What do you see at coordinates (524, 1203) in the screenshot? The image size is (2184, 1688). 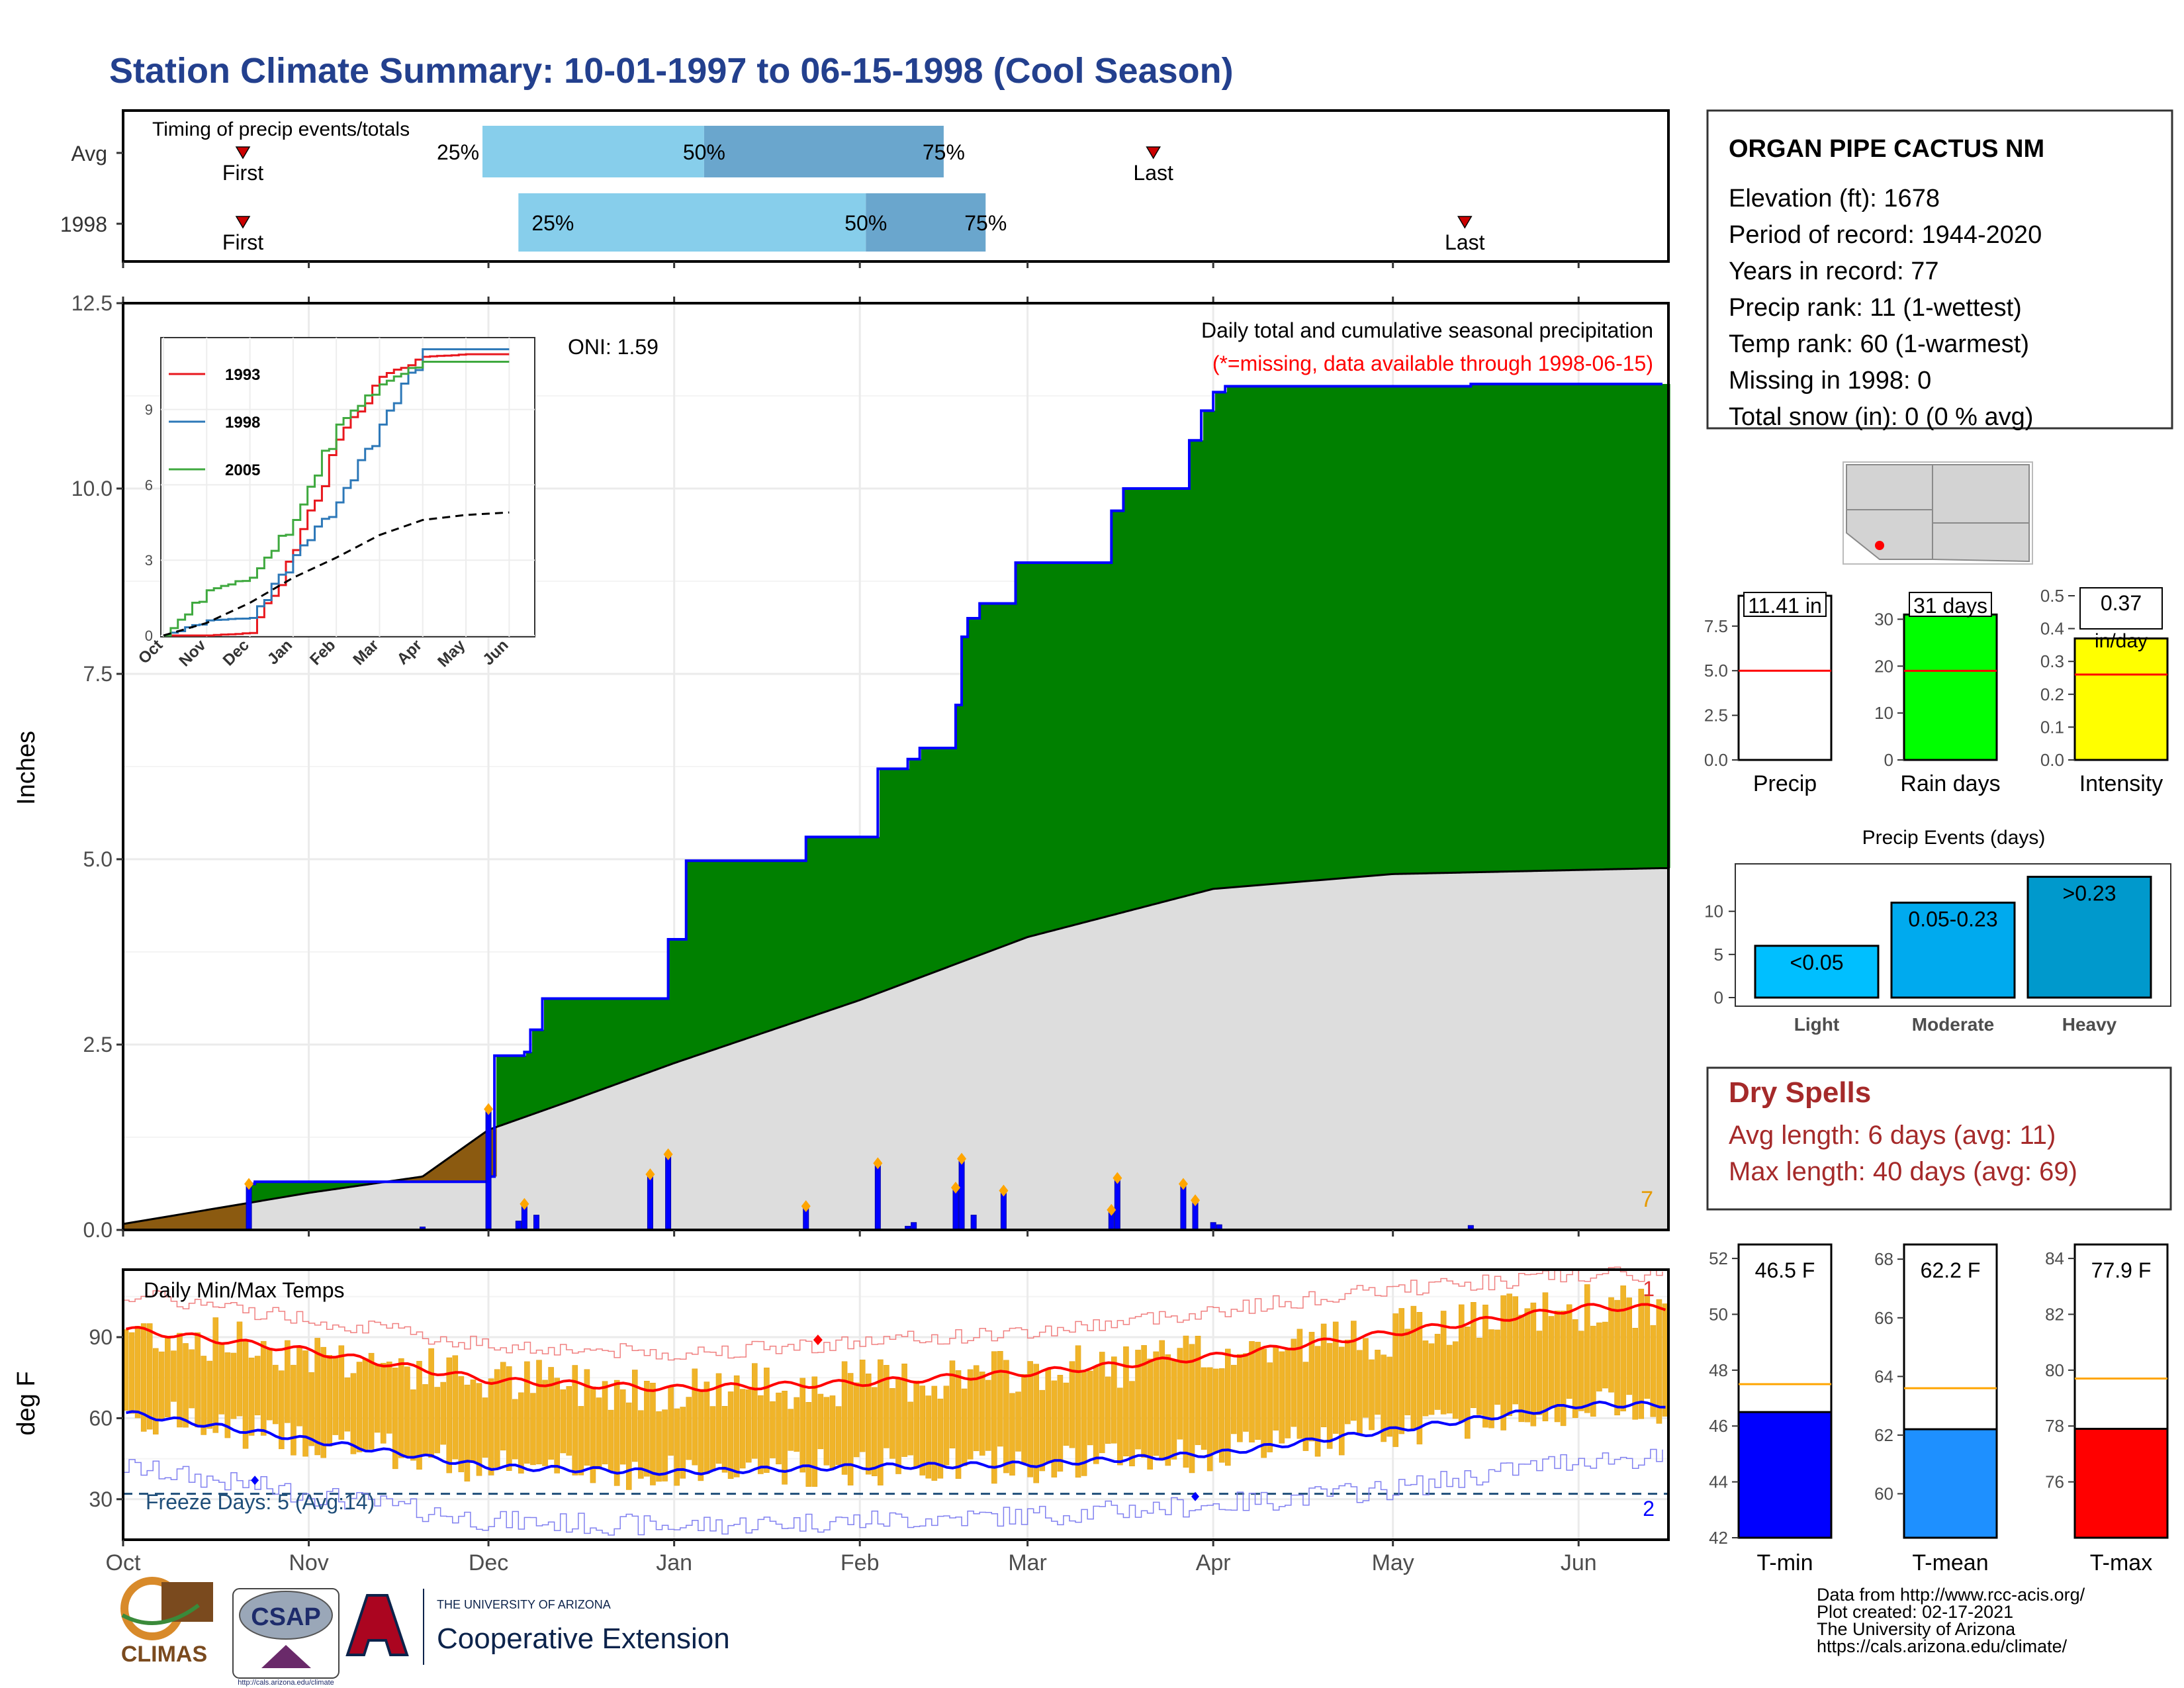 I see `heavy-event-marker` at bounding box center [524, 1203].